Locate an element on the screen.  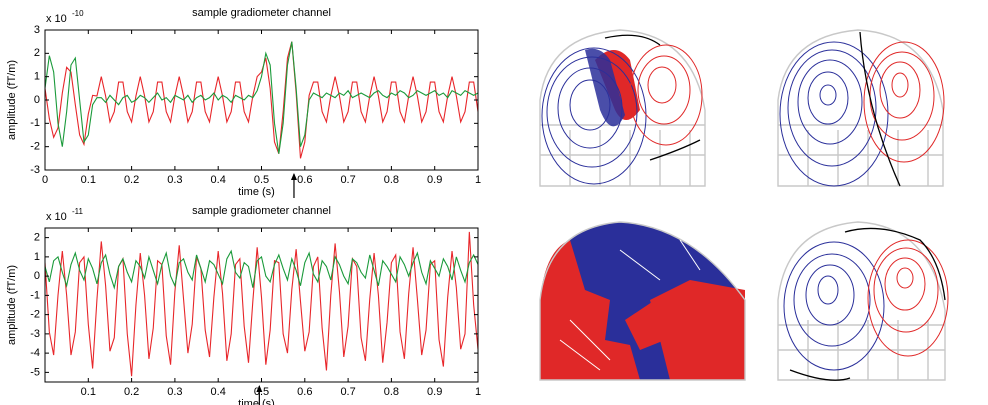
x-tick-label: 0.5 is located at coordinates (261, 180).